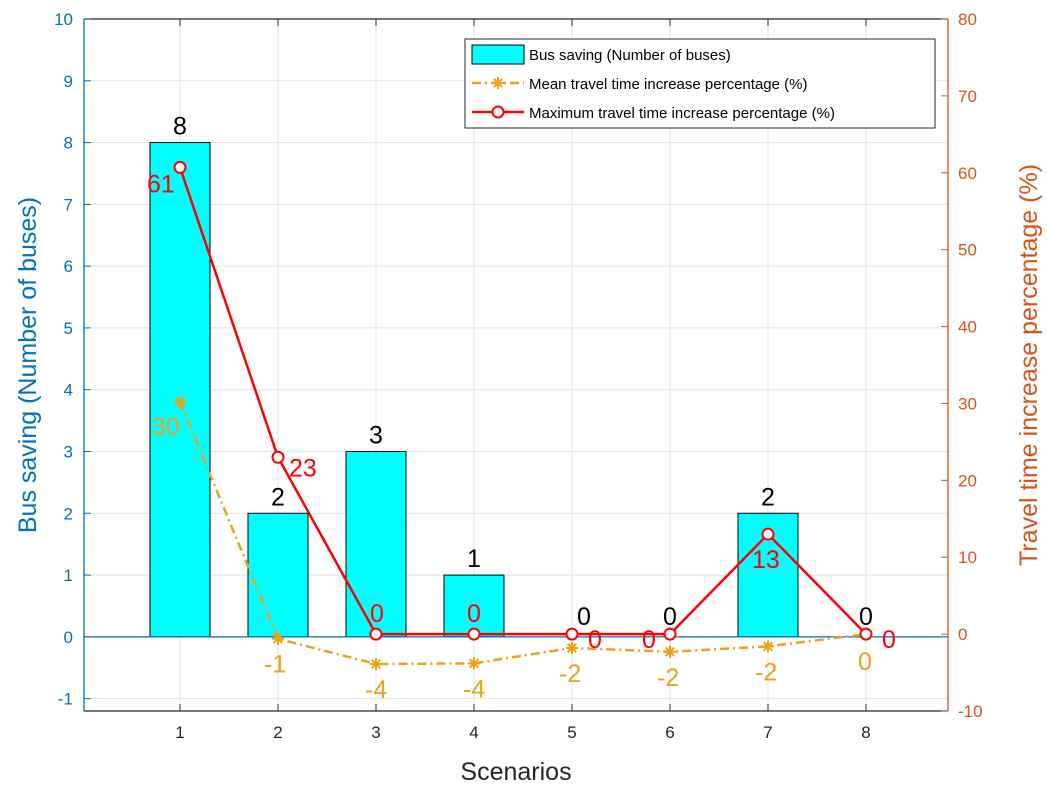  I want to click on left-axis-title: Bus saving (Number of buses), so click(28, 365).